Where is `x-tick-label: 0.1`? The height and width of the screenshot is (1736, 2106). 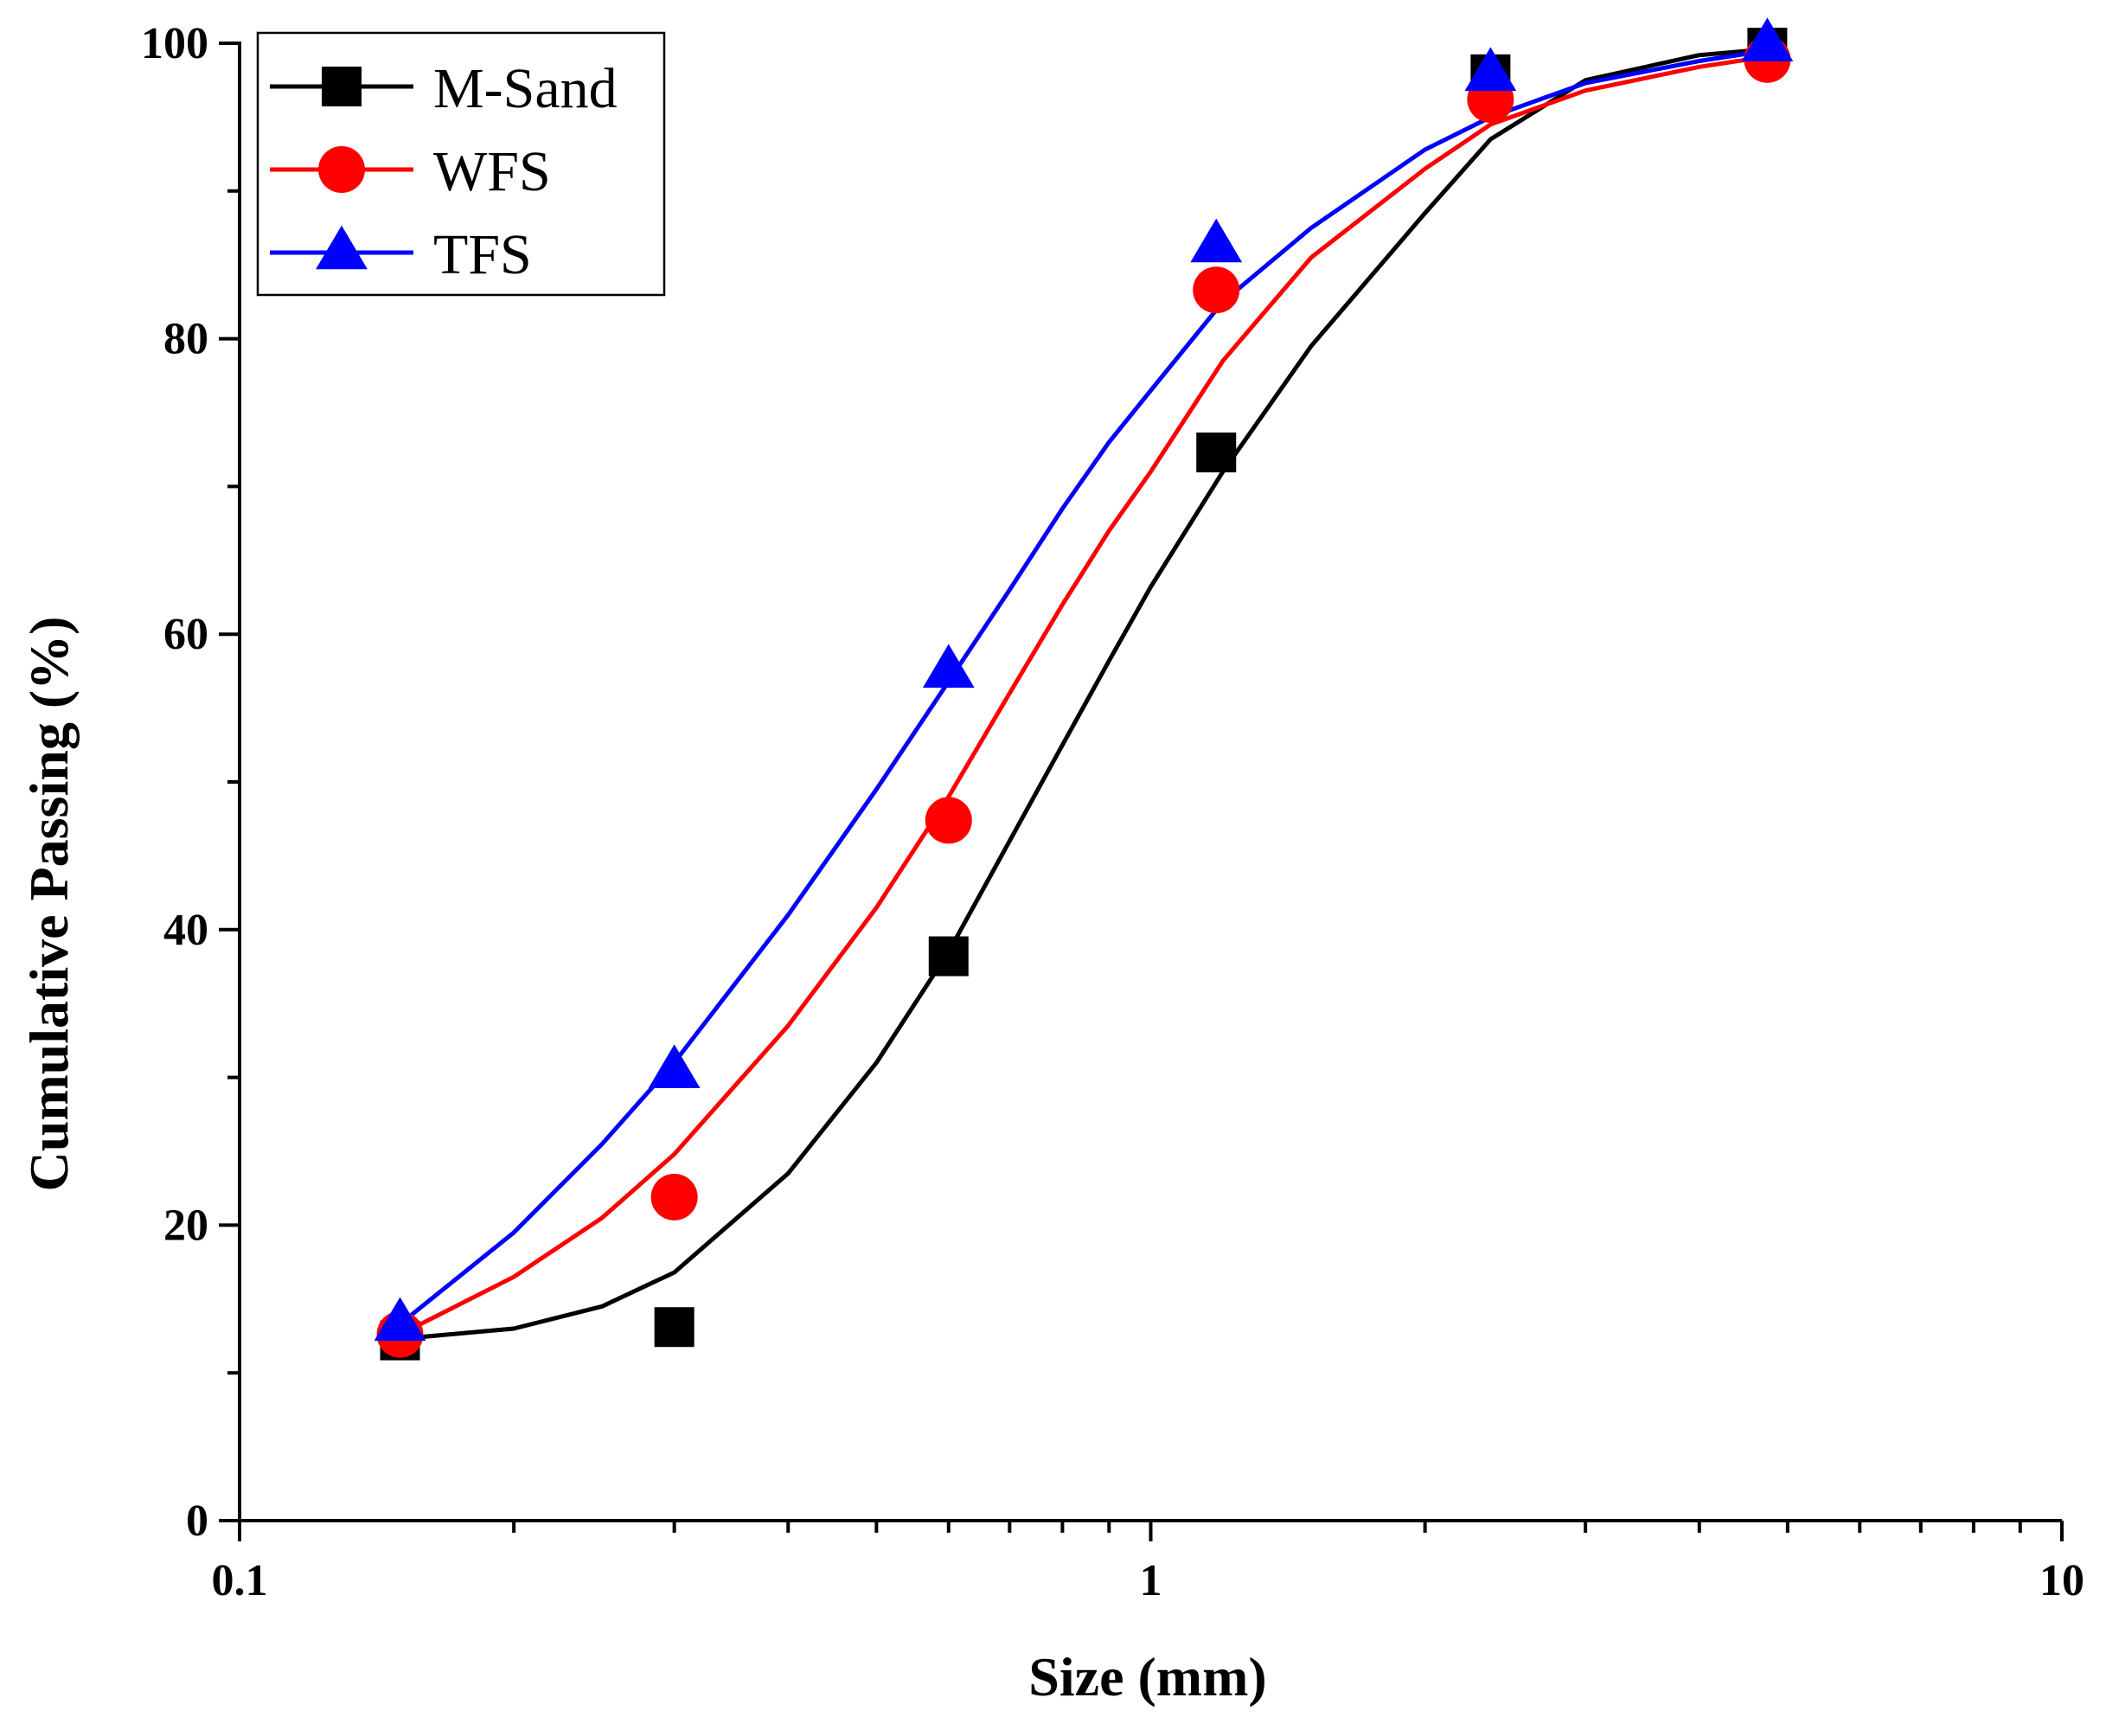
x-tick-label: 0.1 is located at coordinates (240, 1580).